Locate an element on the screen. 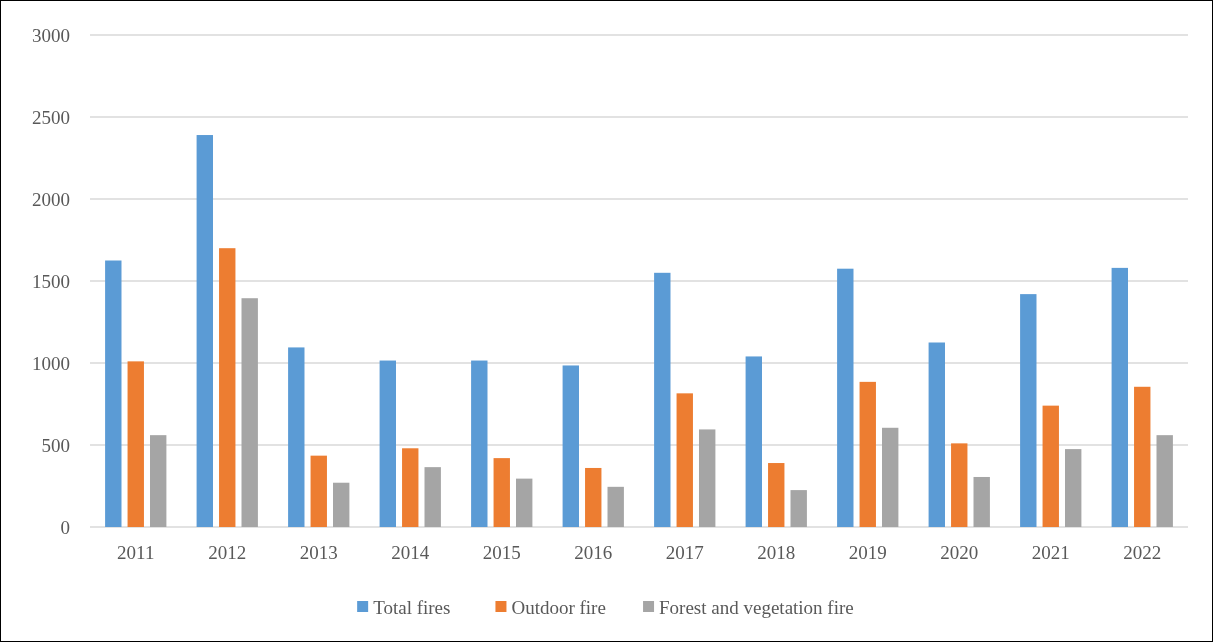  legend-label: Forest and vegetation fire is located at coordinates (756, 607).